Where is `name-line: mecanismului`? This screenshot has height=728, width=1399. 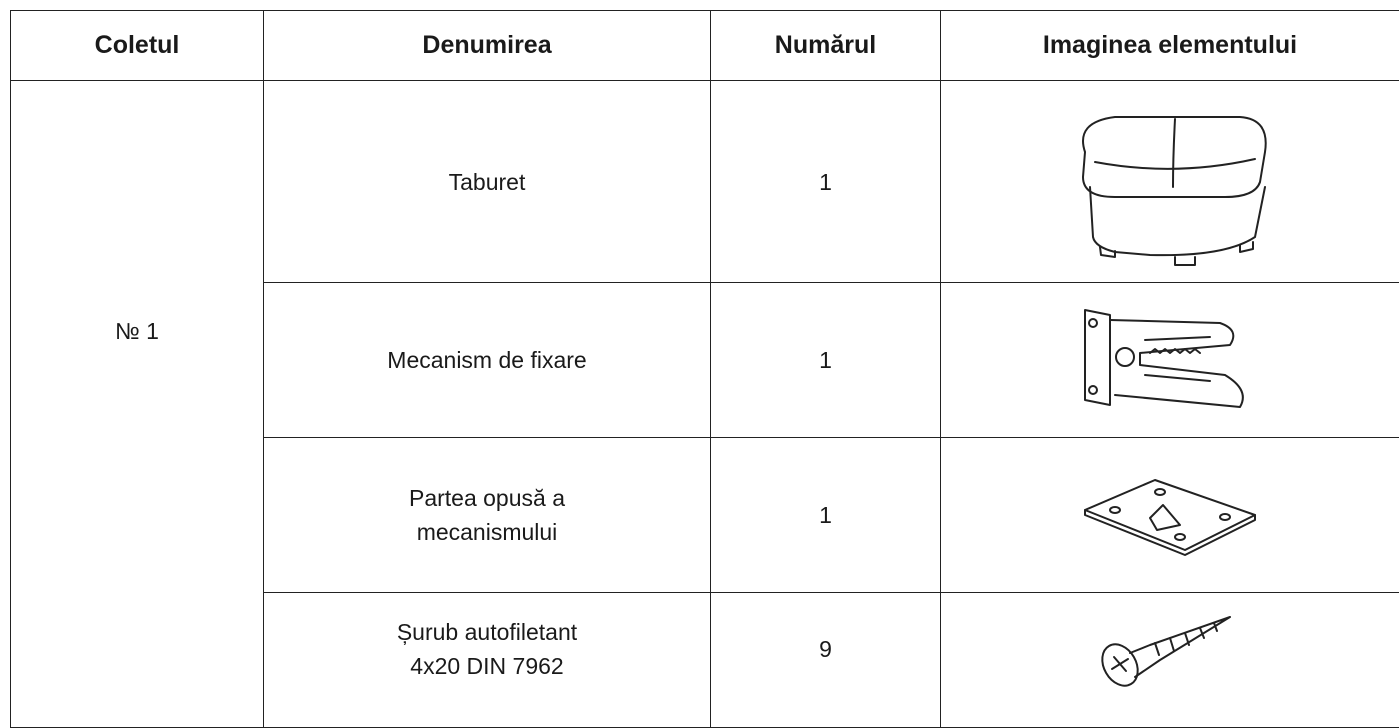
name-line: mecanismului is located at coordinates (487, 532).